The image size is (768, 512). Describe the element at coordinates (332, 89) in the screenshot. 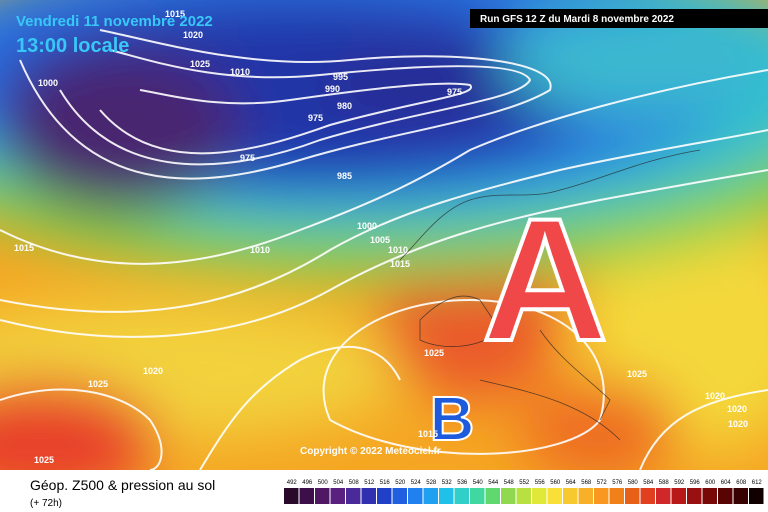

I see `isobar-label: 990` at that location.